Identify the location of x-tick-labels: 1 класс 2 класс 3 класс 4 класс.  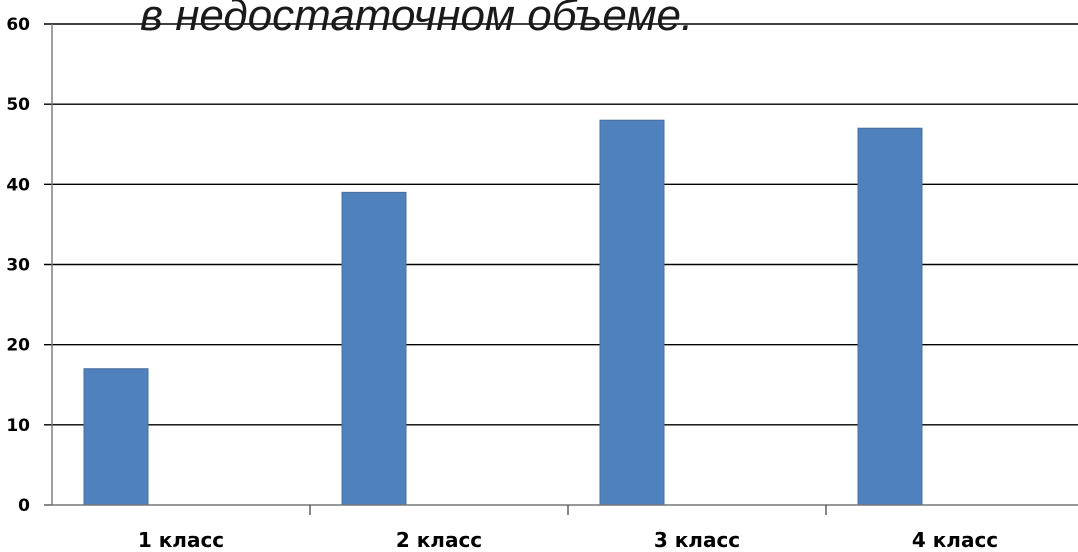
(568, 528).